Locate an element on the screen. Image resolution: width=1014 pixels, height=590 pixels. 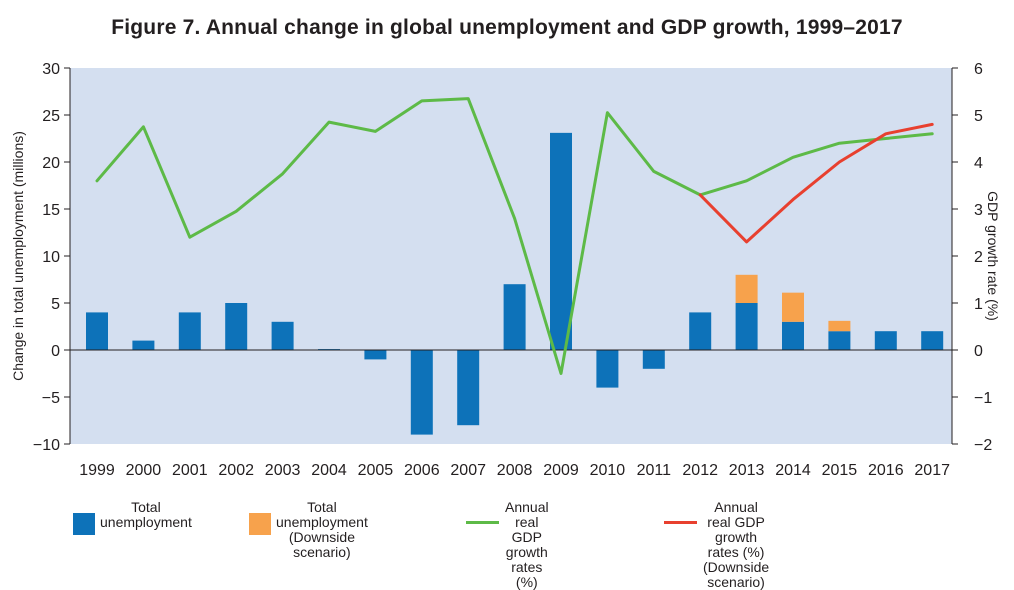
left-tick-label: 20 is located at coordinates (51, 163).